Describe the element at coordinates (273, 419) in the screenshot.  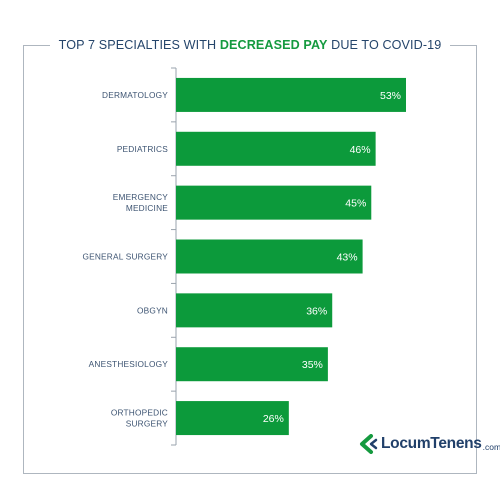
I see `value-label: 26%` at that location.